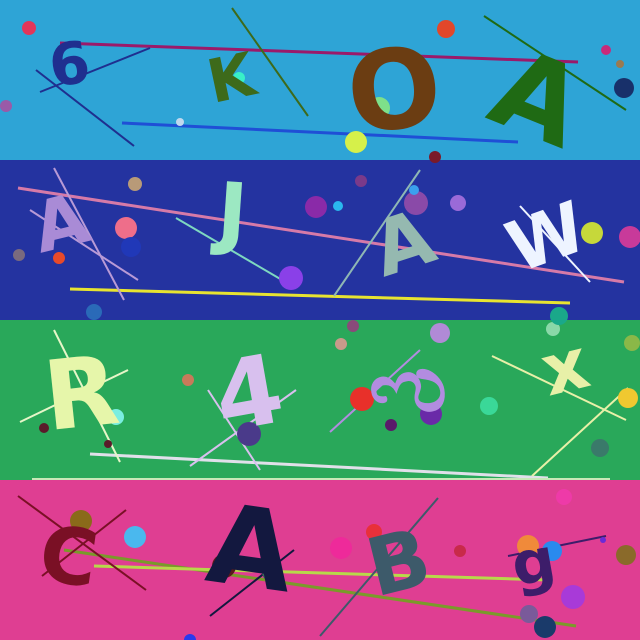  I want to click on glyph-3-1: R, so click(81, 393).